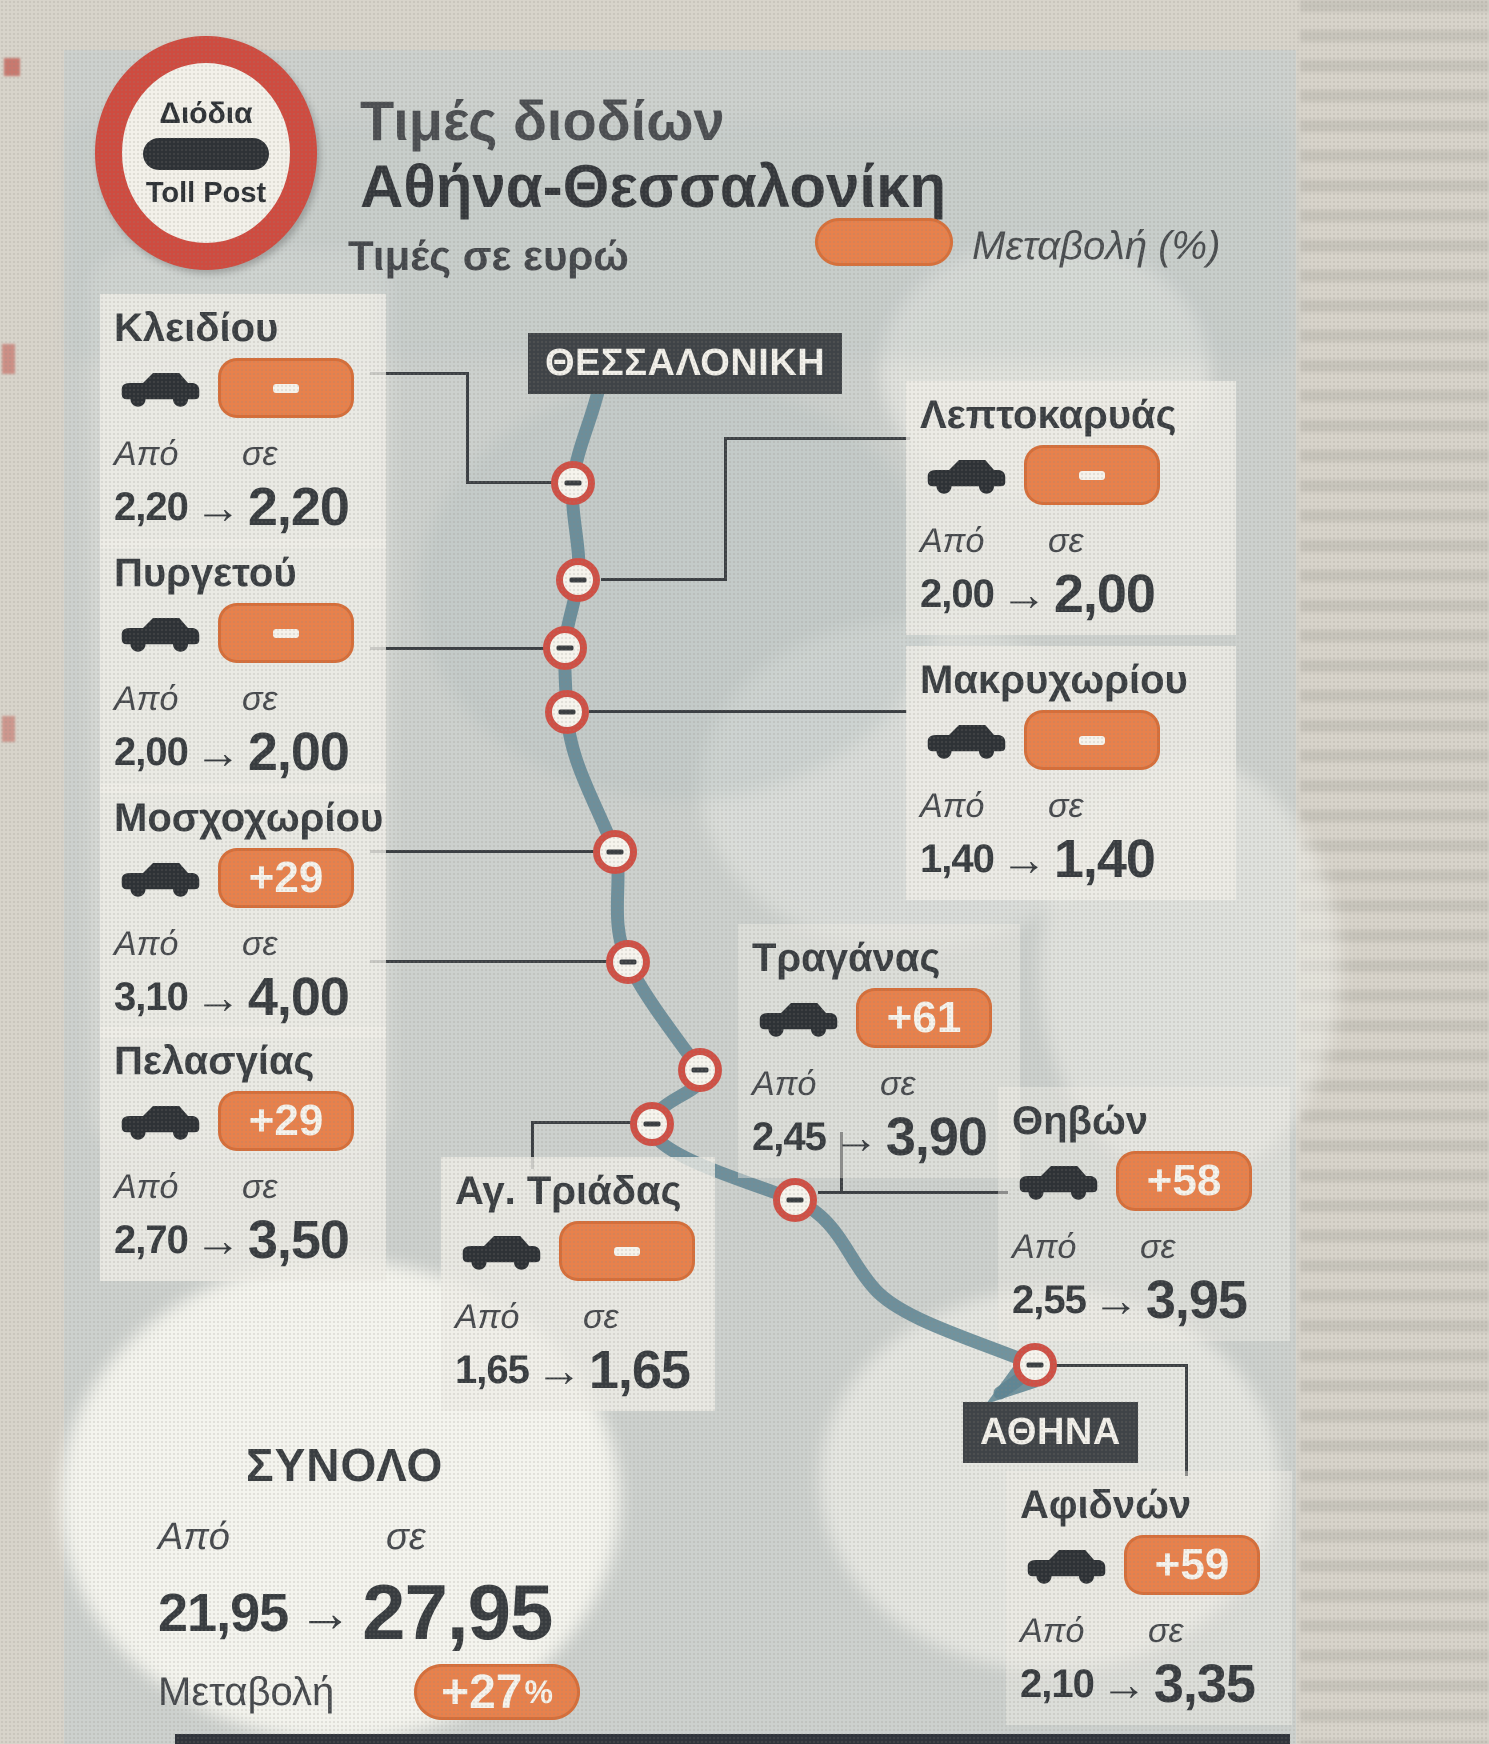  Describe the element at coordinates (685, 363) in the screenshot. I see `city-label-thessaloniki: ΘΕΣΣΑΛΟΝΙΚΗ` at that location.